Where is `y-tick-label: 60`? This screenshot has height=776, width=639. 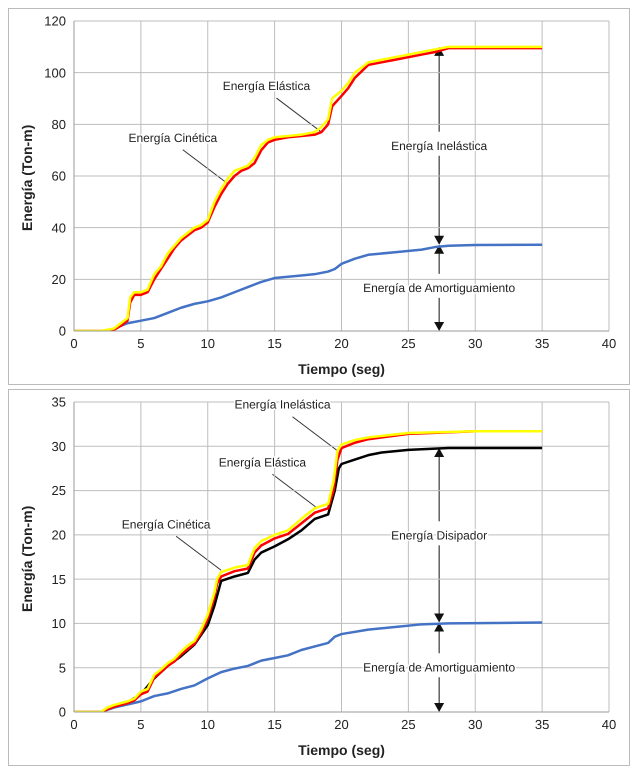 y-tick-label: 60 is located at coordinates (59, 176).